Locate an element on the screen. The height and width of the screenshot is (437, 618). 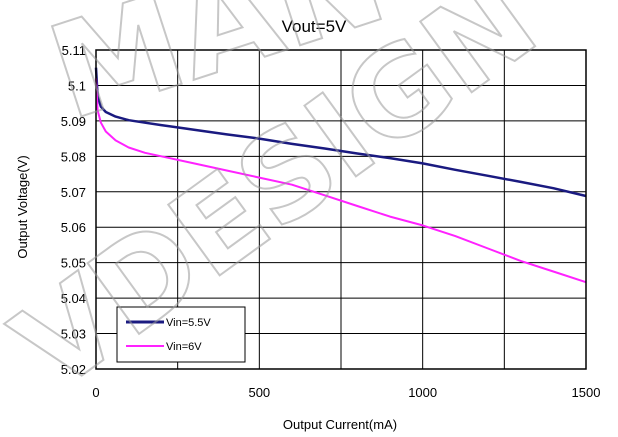
legend: Vin=5.5V Vin=6V is located at coordinates (181, 334).